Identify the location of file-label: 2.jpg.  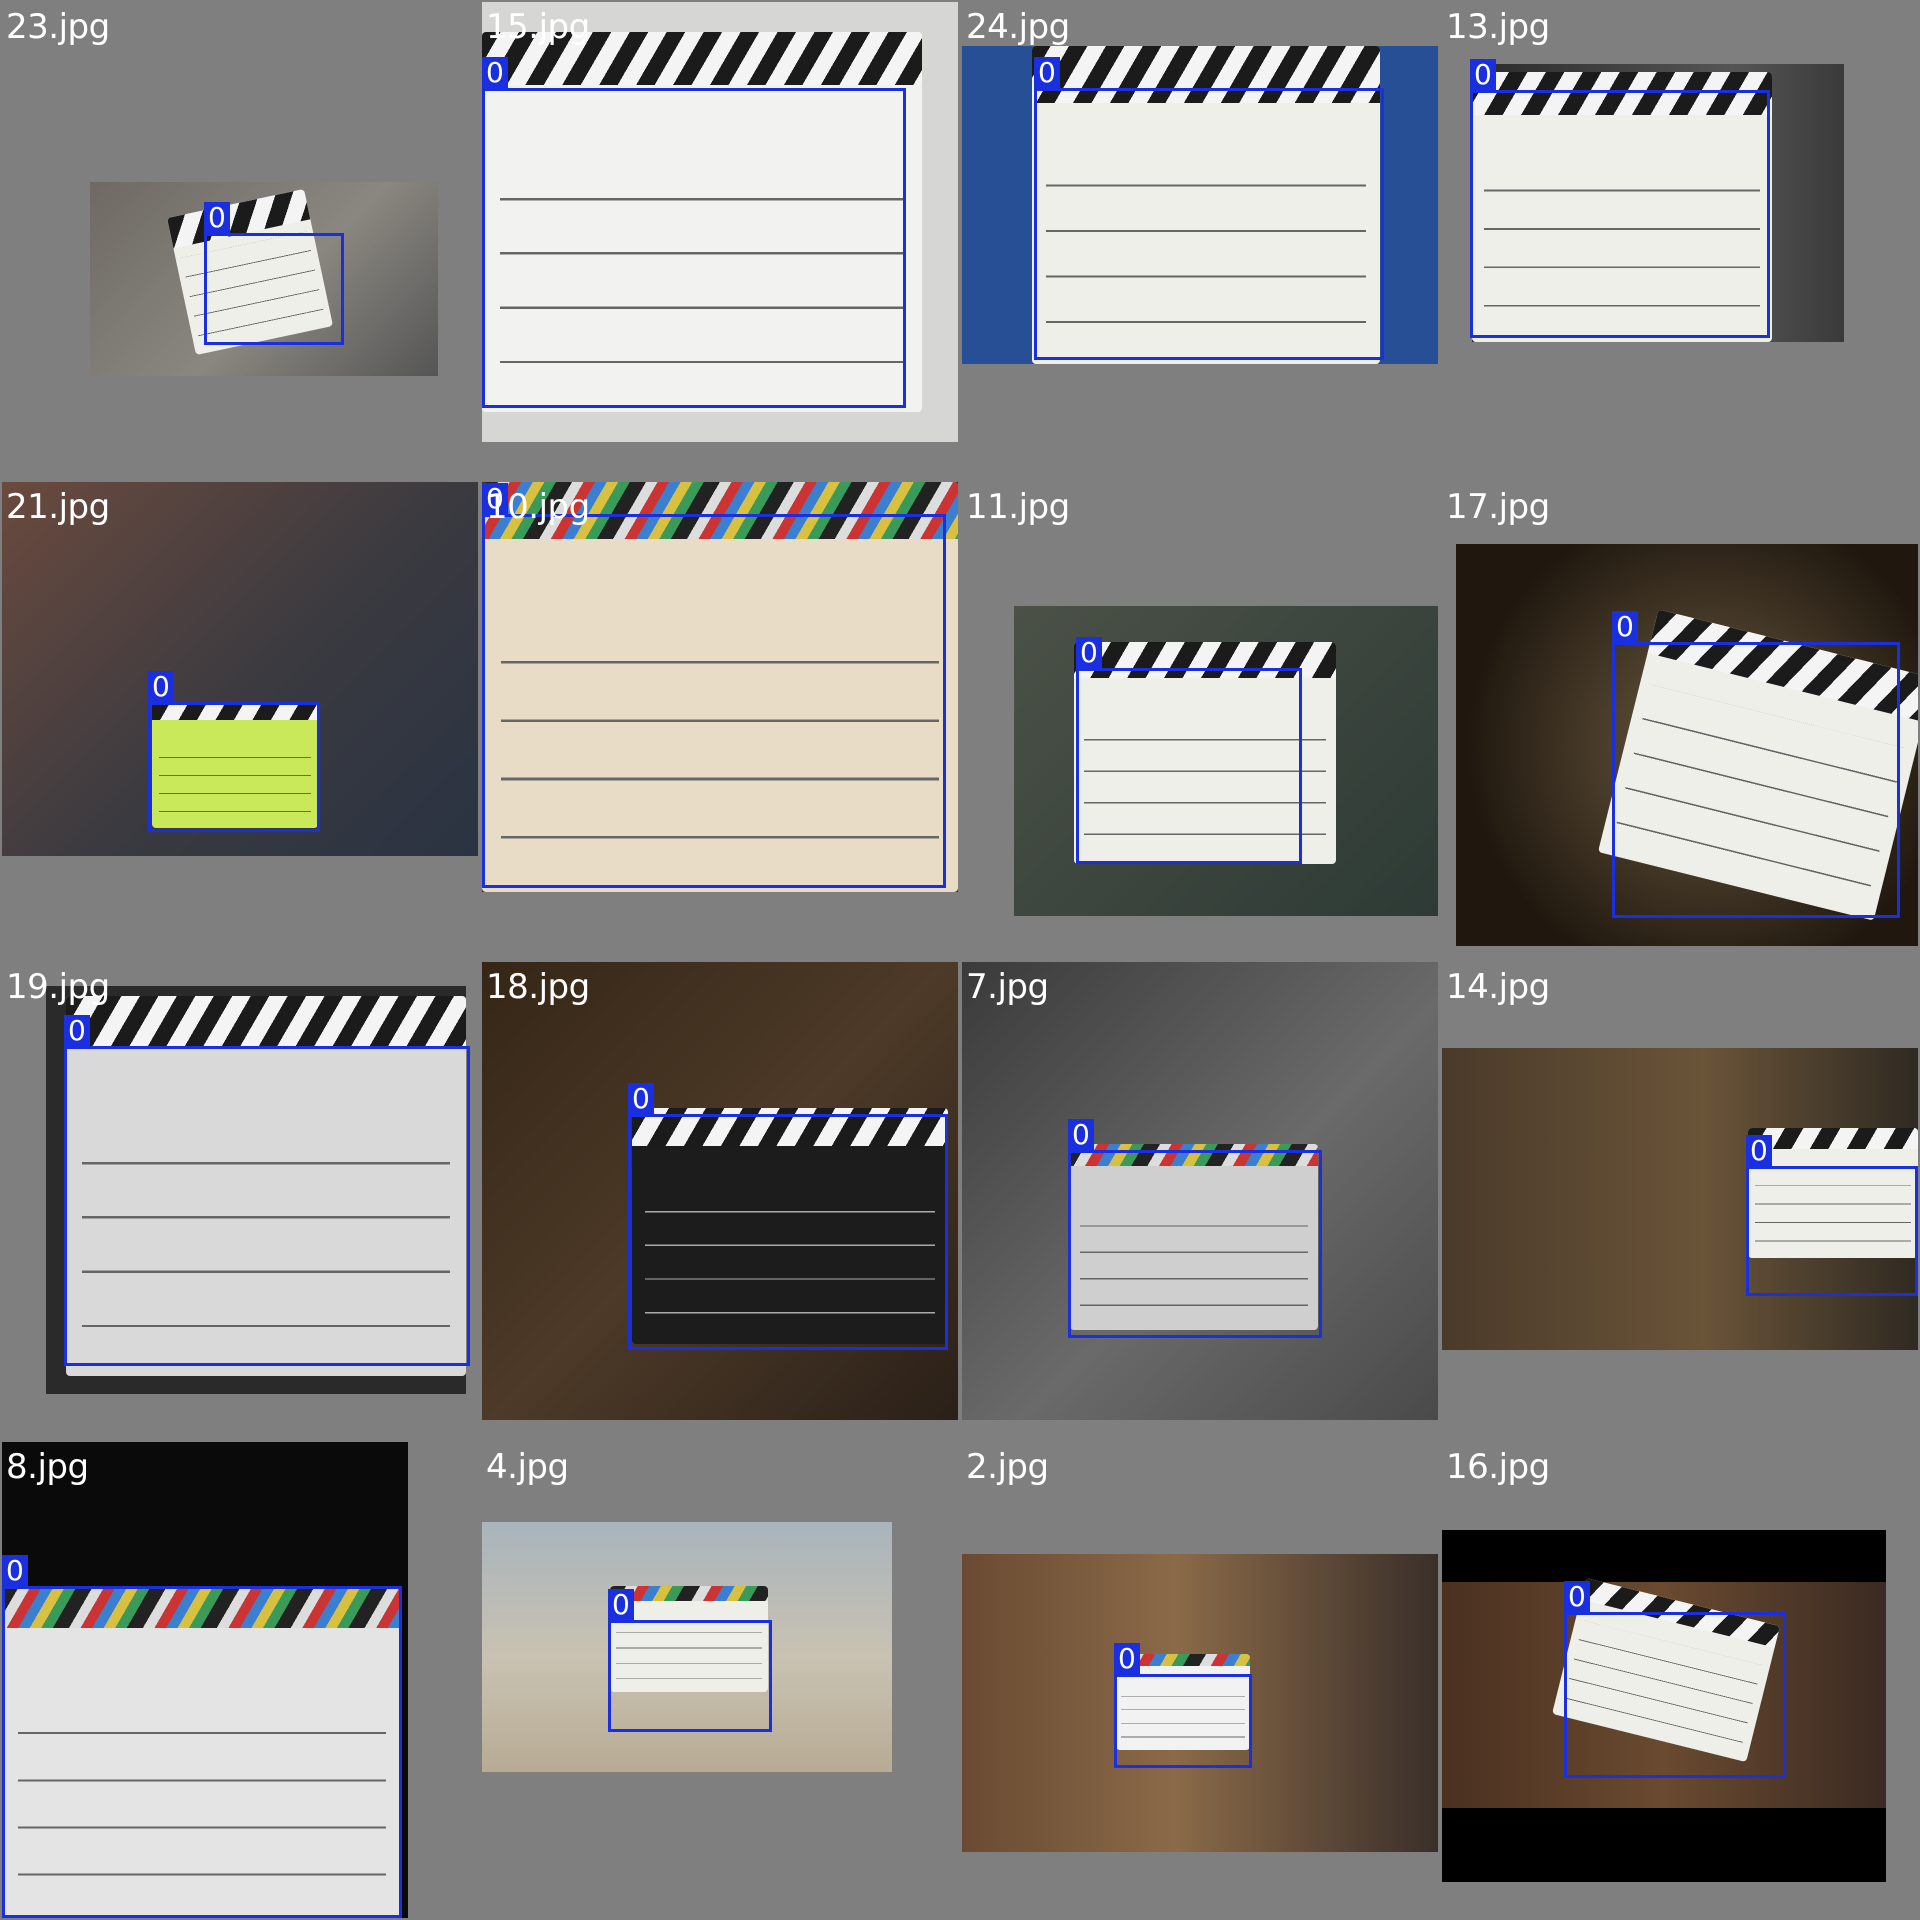
(1007, 1467).